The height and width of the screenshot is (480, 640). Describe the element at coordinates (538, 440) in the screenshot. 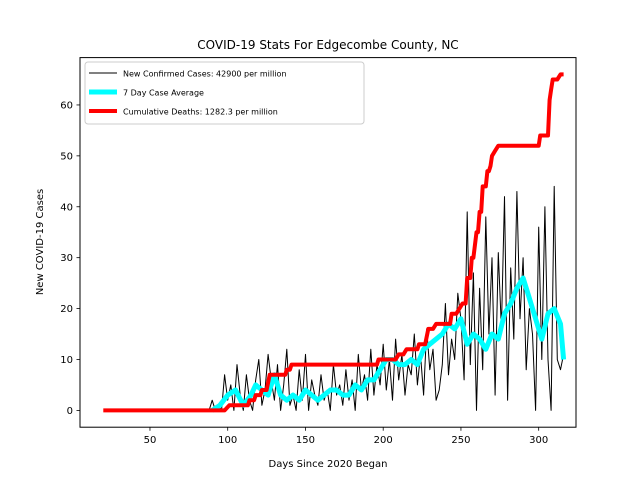

I see `x-tick-label: 300` at that location.